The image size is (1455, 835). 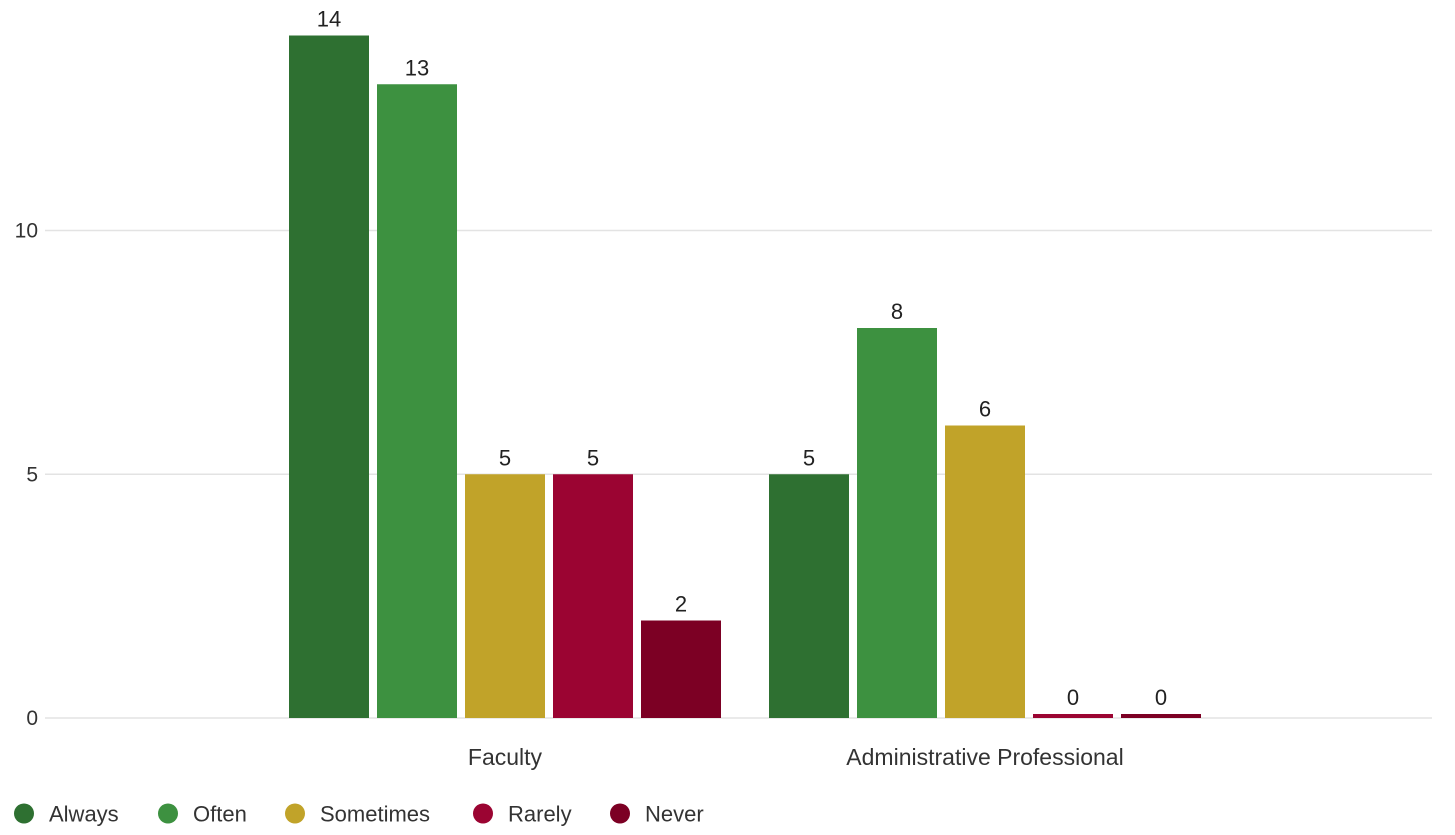 I want to click on legend: Always Often Sometimes Rarely Never, so click(x=359, y=814).